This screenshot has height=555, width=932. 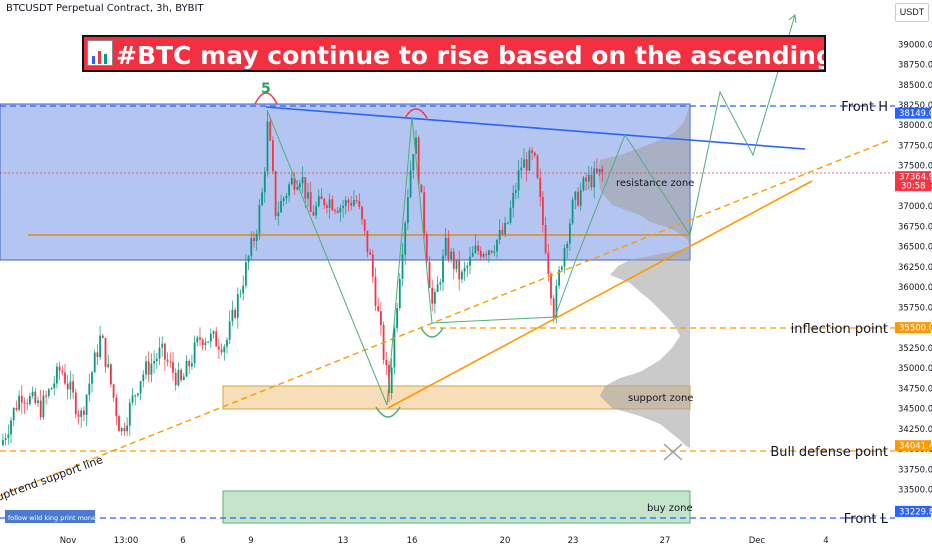 I want to click on resistance-zone-label: resistance zone, so click(x=655, y=183).